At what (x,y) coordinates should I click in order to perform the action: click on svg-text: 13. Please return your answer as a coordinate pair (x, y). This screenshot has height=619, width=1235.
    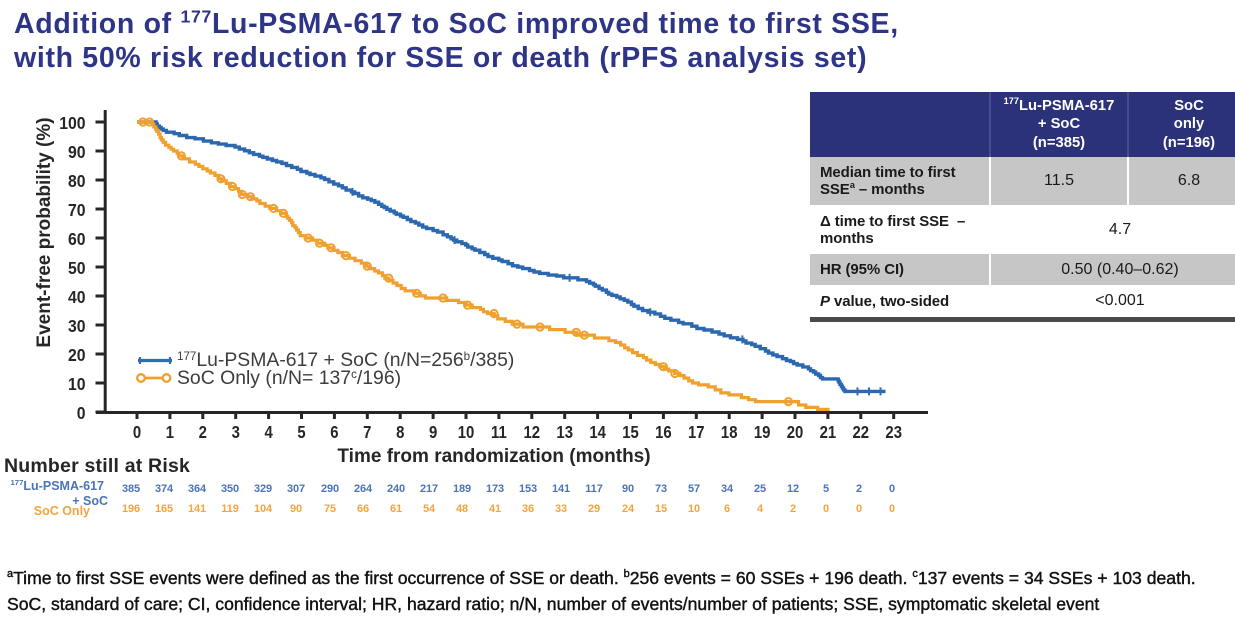
    Looking at the image, I should click on (564, 432).